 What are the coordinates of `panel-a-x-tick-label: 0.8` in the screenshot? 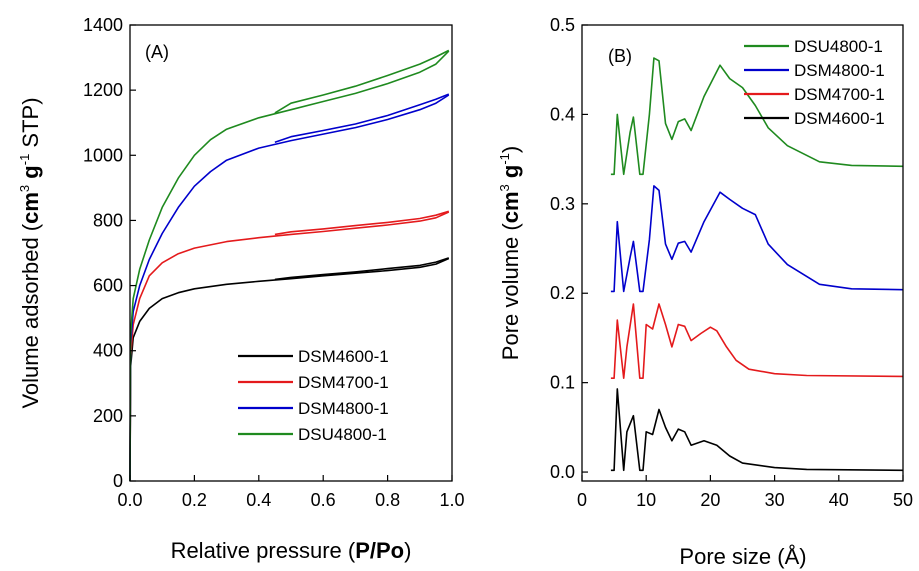 It's located at (387, 500).